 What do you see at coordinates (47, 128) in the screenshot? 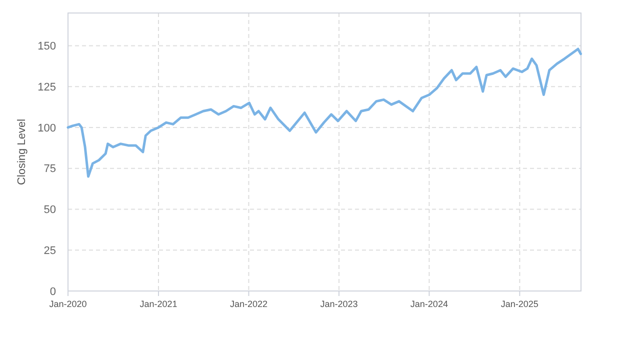
I see `y-tick-label: 100` at bounding box center [47, 128].